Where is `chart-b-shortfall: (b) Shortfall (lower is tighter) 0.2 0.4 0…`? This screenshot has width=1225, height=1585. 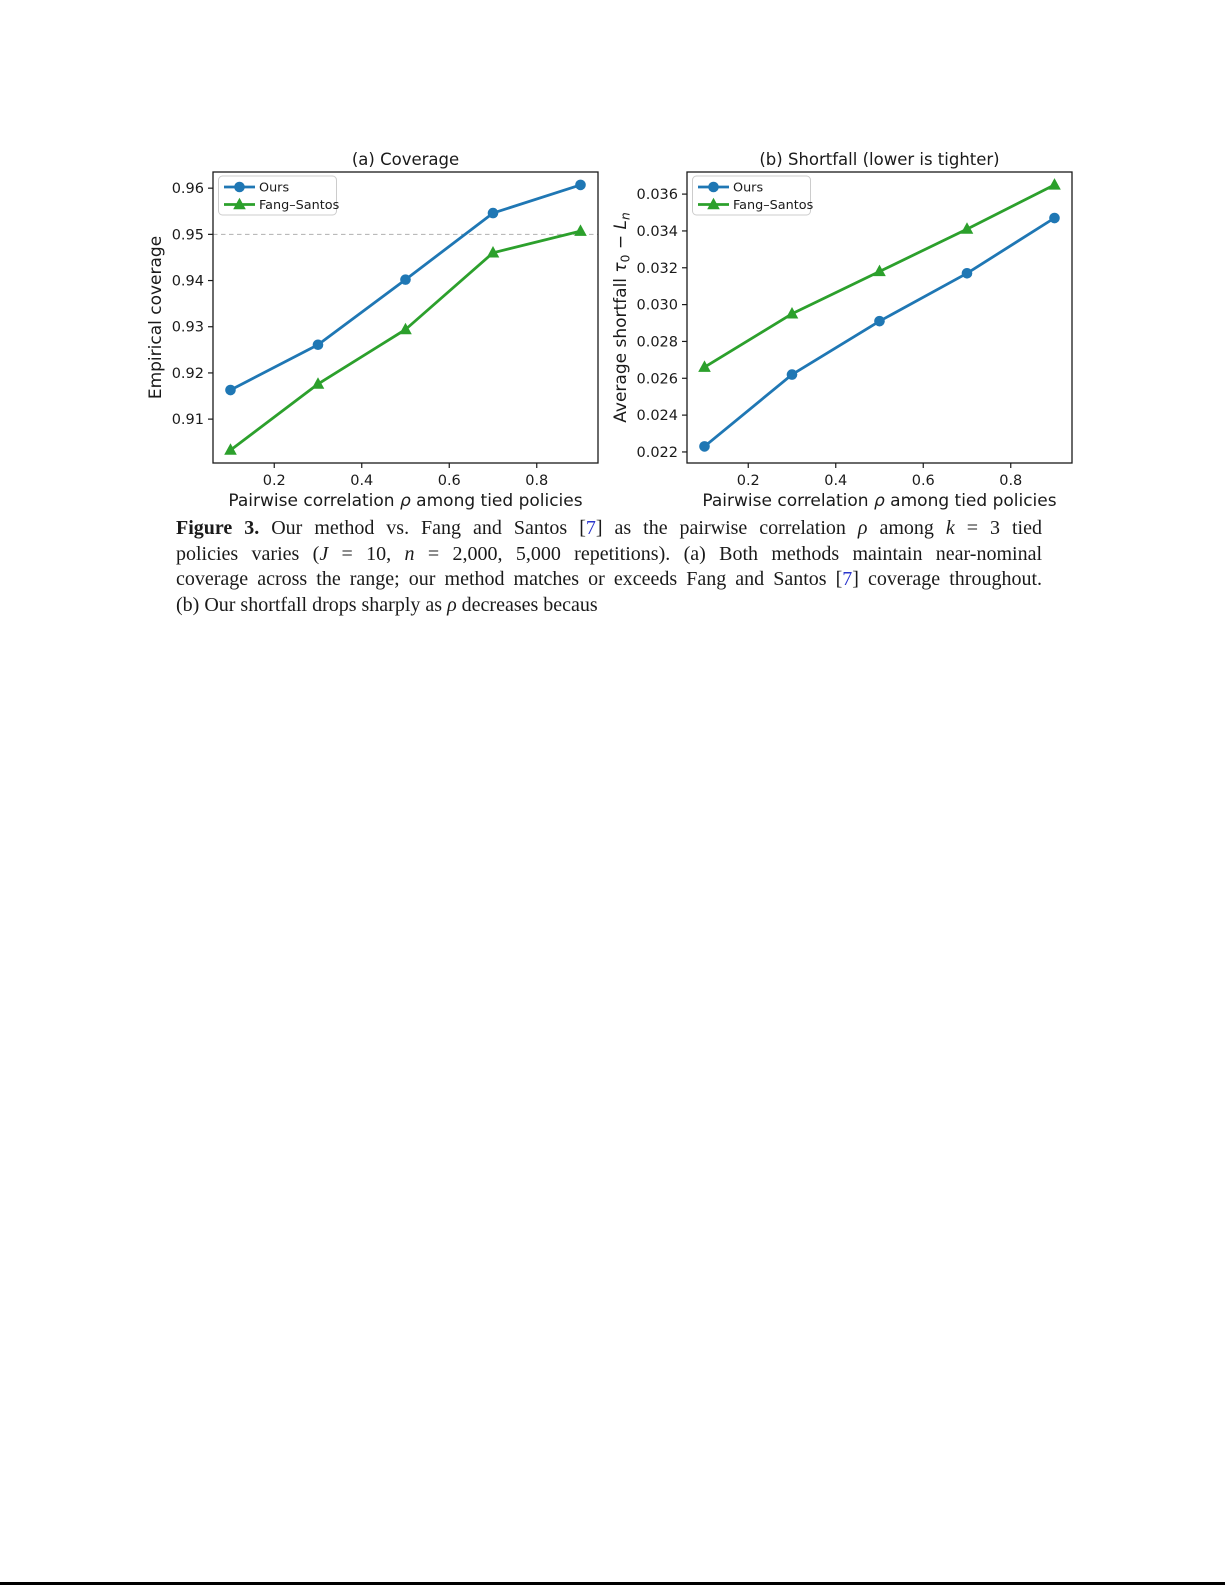 chart-b-shortfall: (b) Shortfall (lower is tighter) 0.2 0.4 0… is located at coordinates (843, 330).